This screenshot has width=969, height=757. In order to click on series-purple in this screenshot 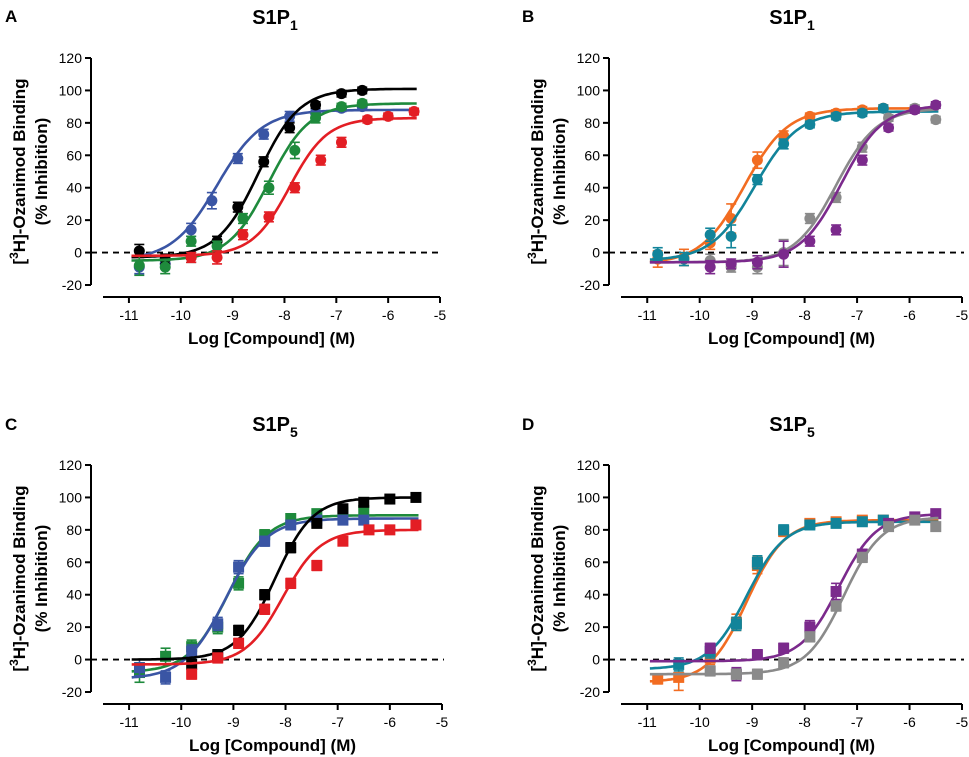, I will do `click(795, 187)`.